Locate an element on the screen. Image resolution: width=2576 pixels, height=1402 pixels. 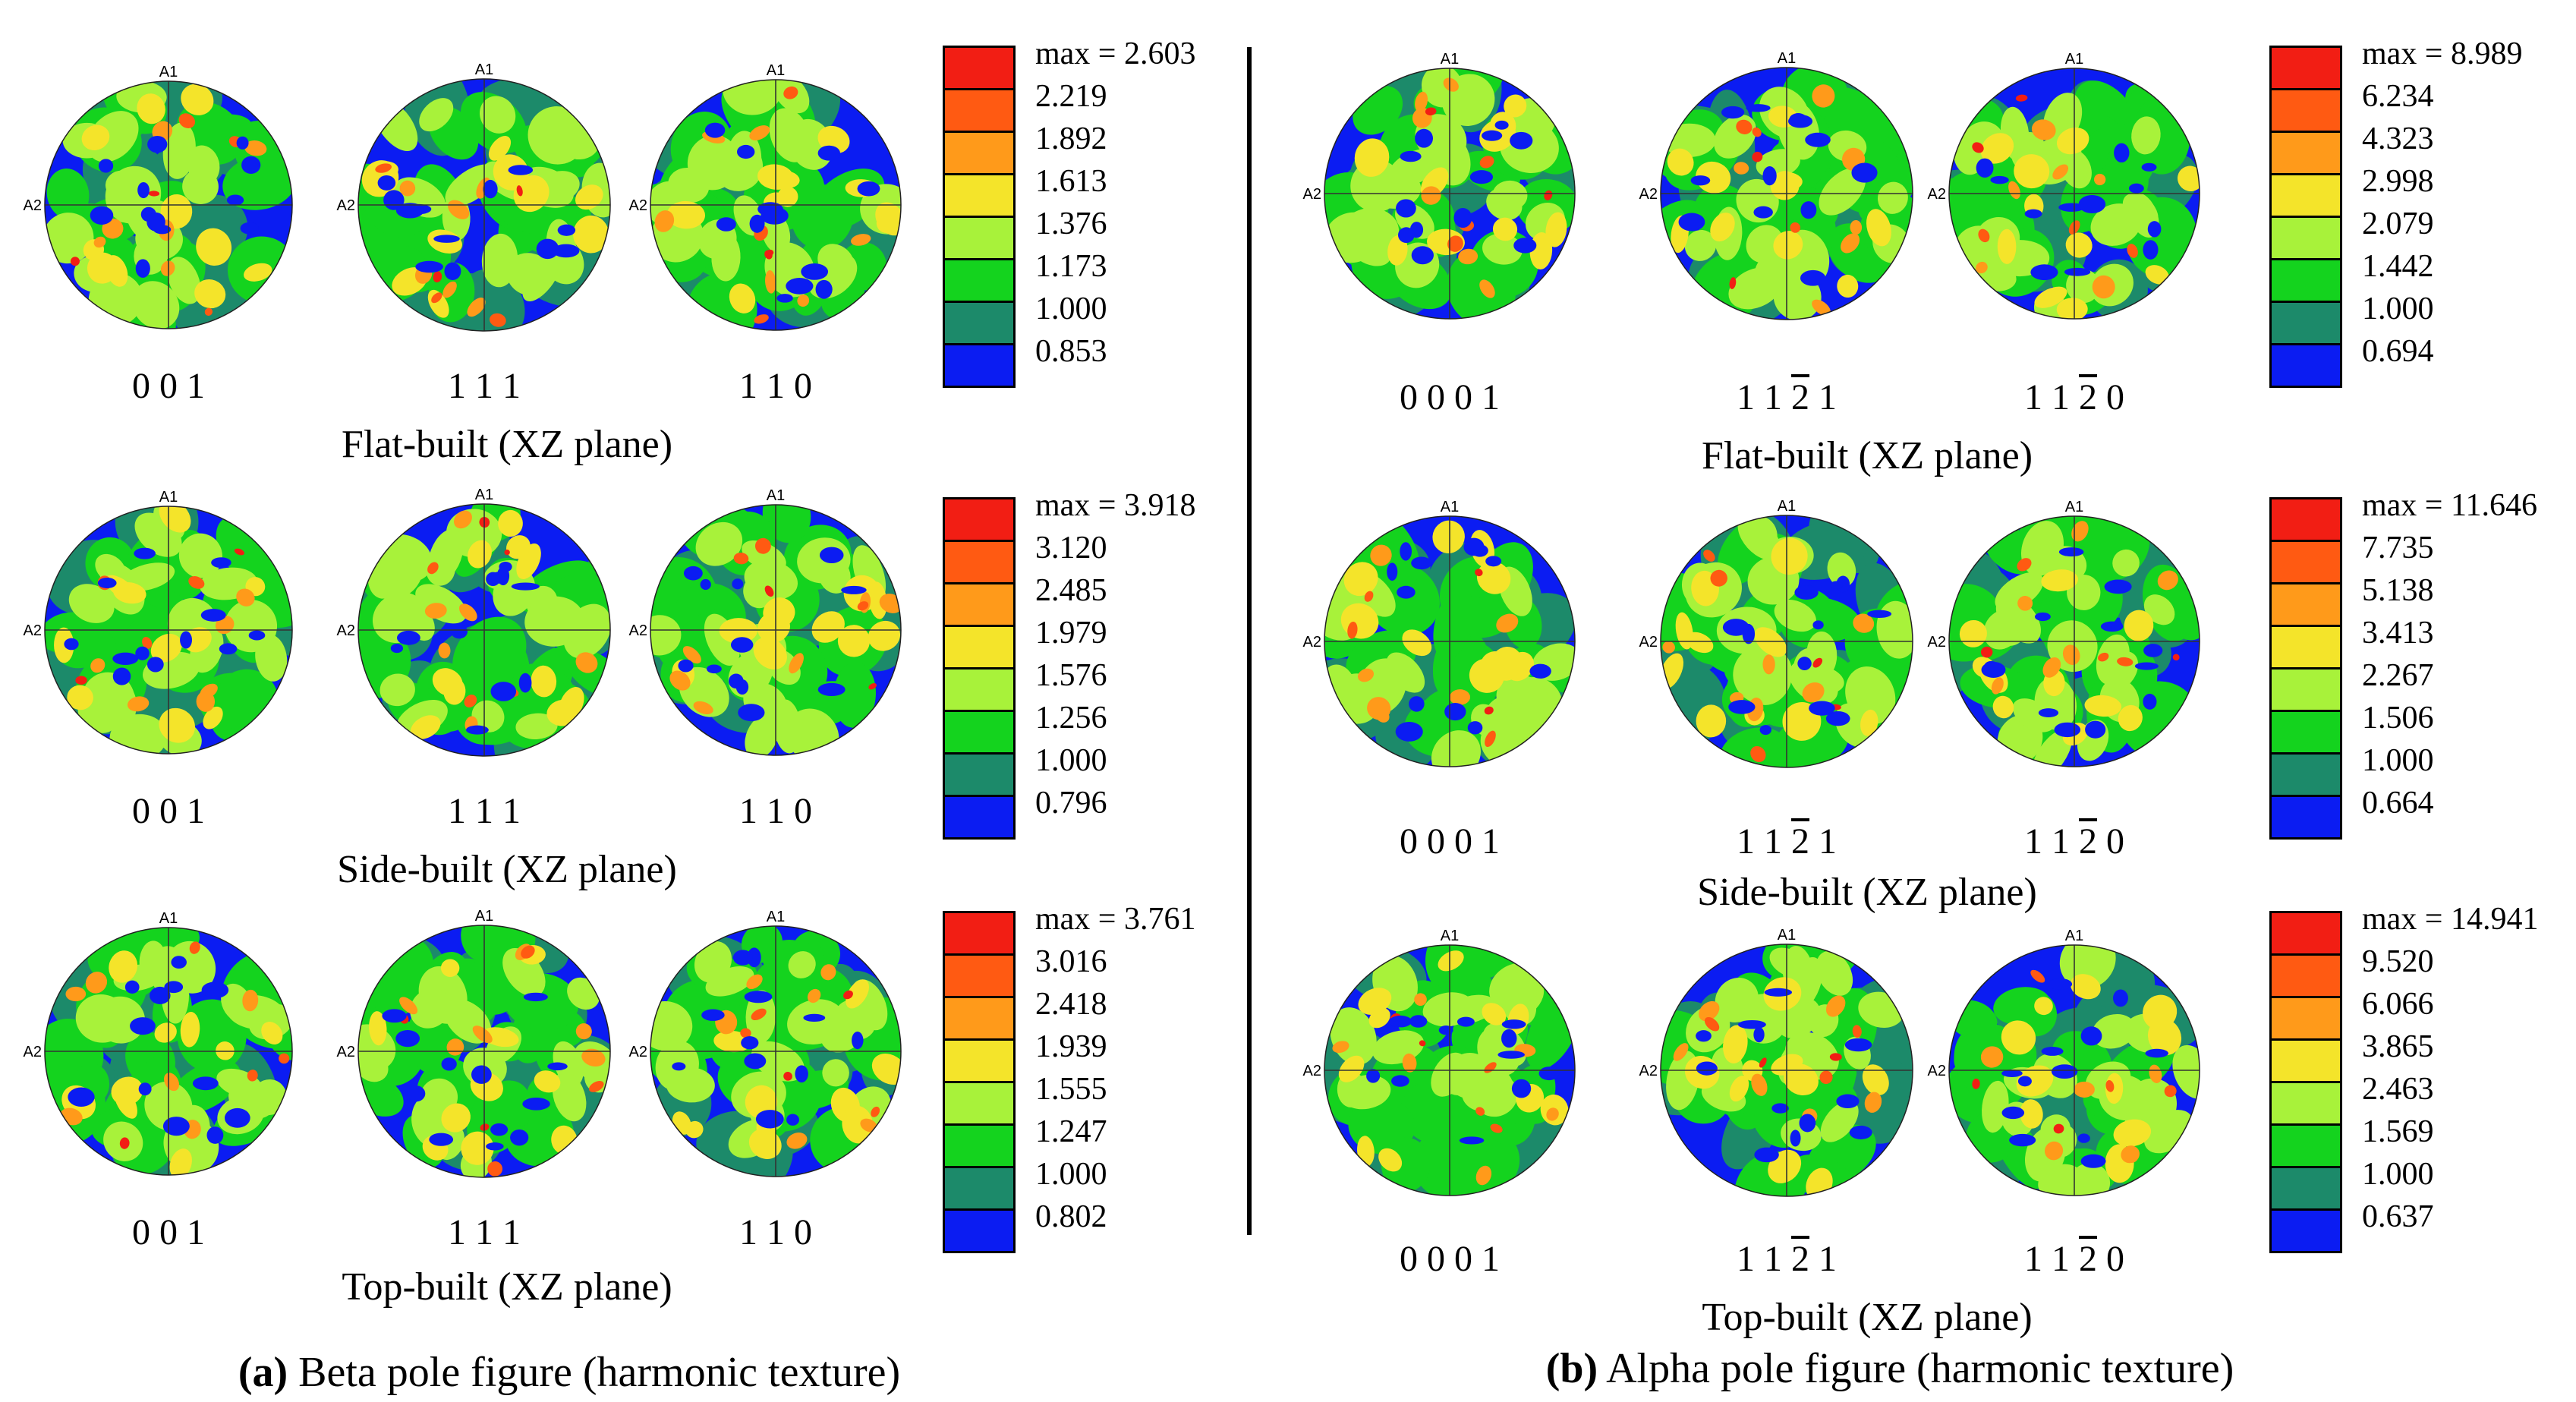
legend-max-label: max = 14.941 is located at coordinates (2450, 920).